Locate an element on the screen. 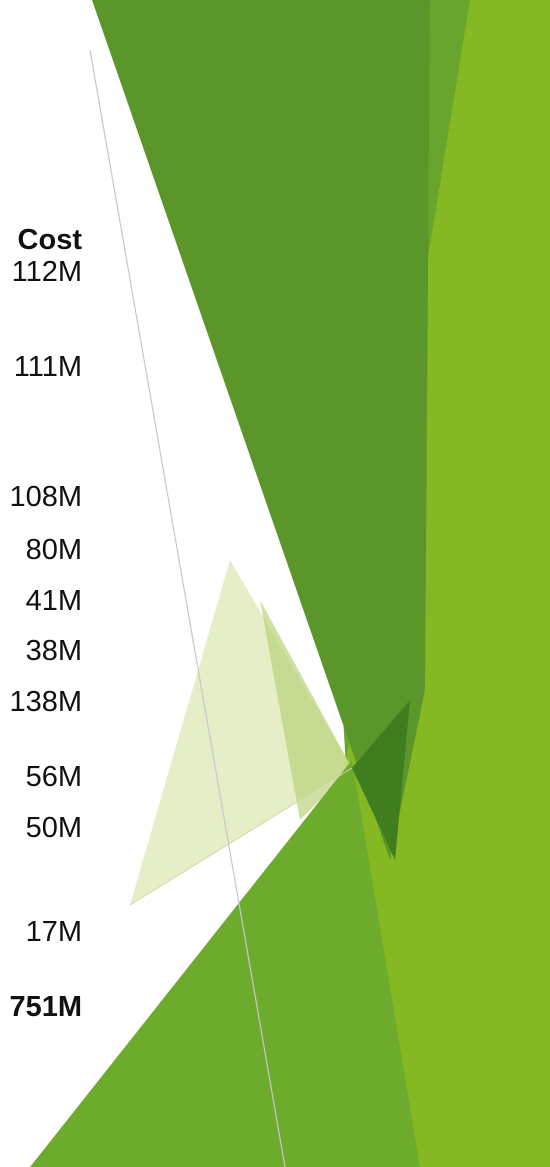  cost-value: 50M is located at coordinates (53, 828).